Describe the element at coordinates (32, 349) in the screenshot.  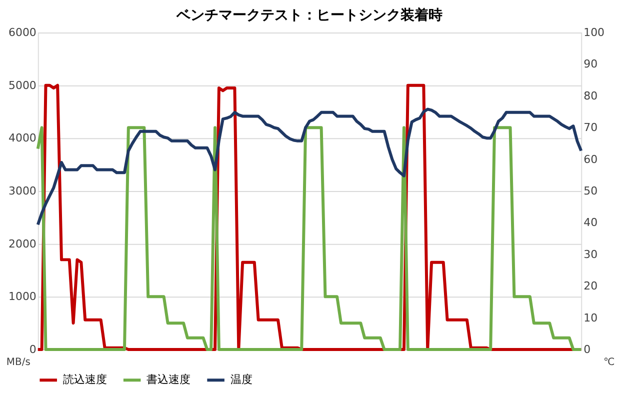
I see `y-tick-label: 0` at that location.